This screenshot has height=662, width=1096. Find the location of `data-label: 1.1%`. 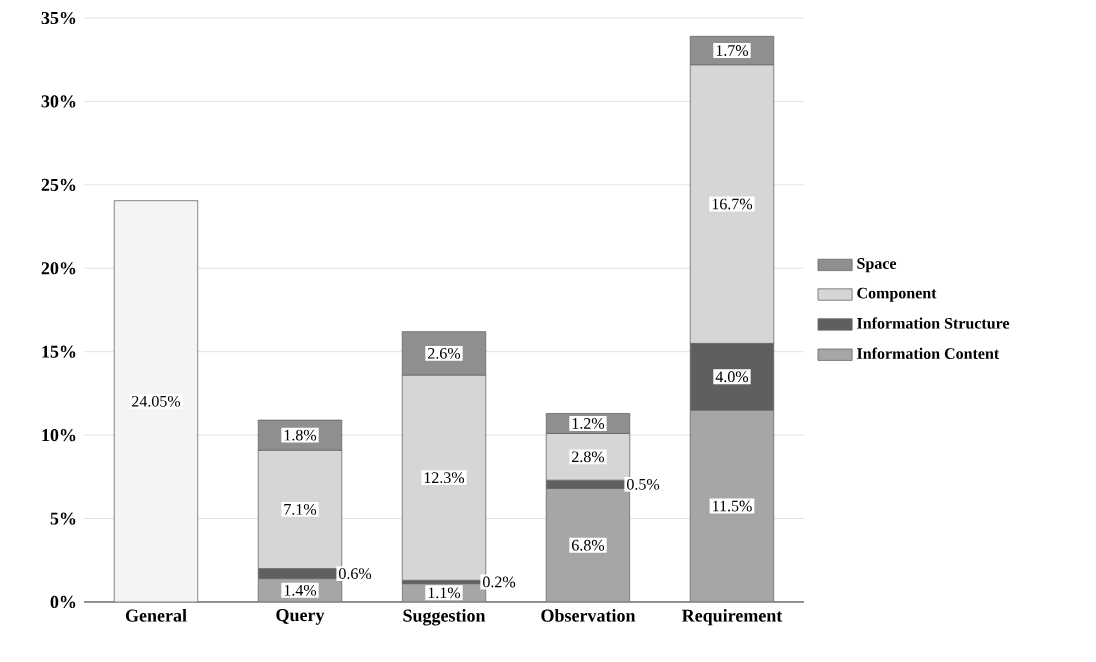

data-label: 1.1% is located at coordinates (444, 593).